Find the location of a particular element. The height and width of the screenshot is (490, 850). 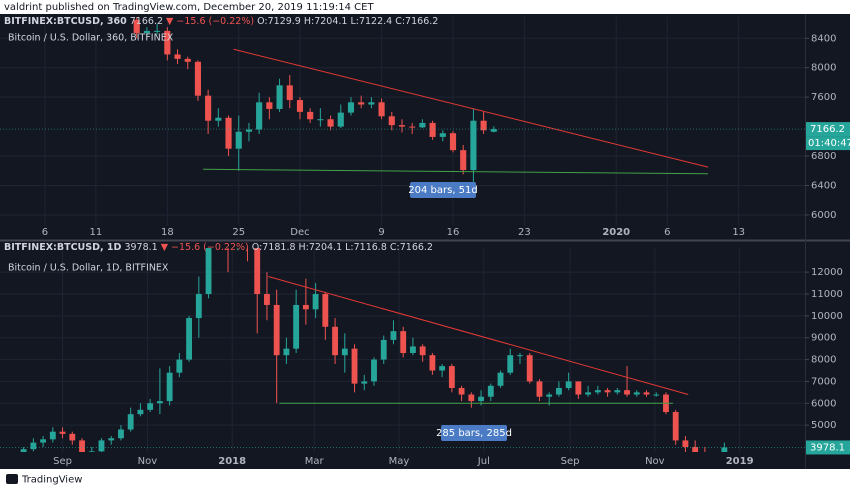

trendline is located at coordinates (456, 171).